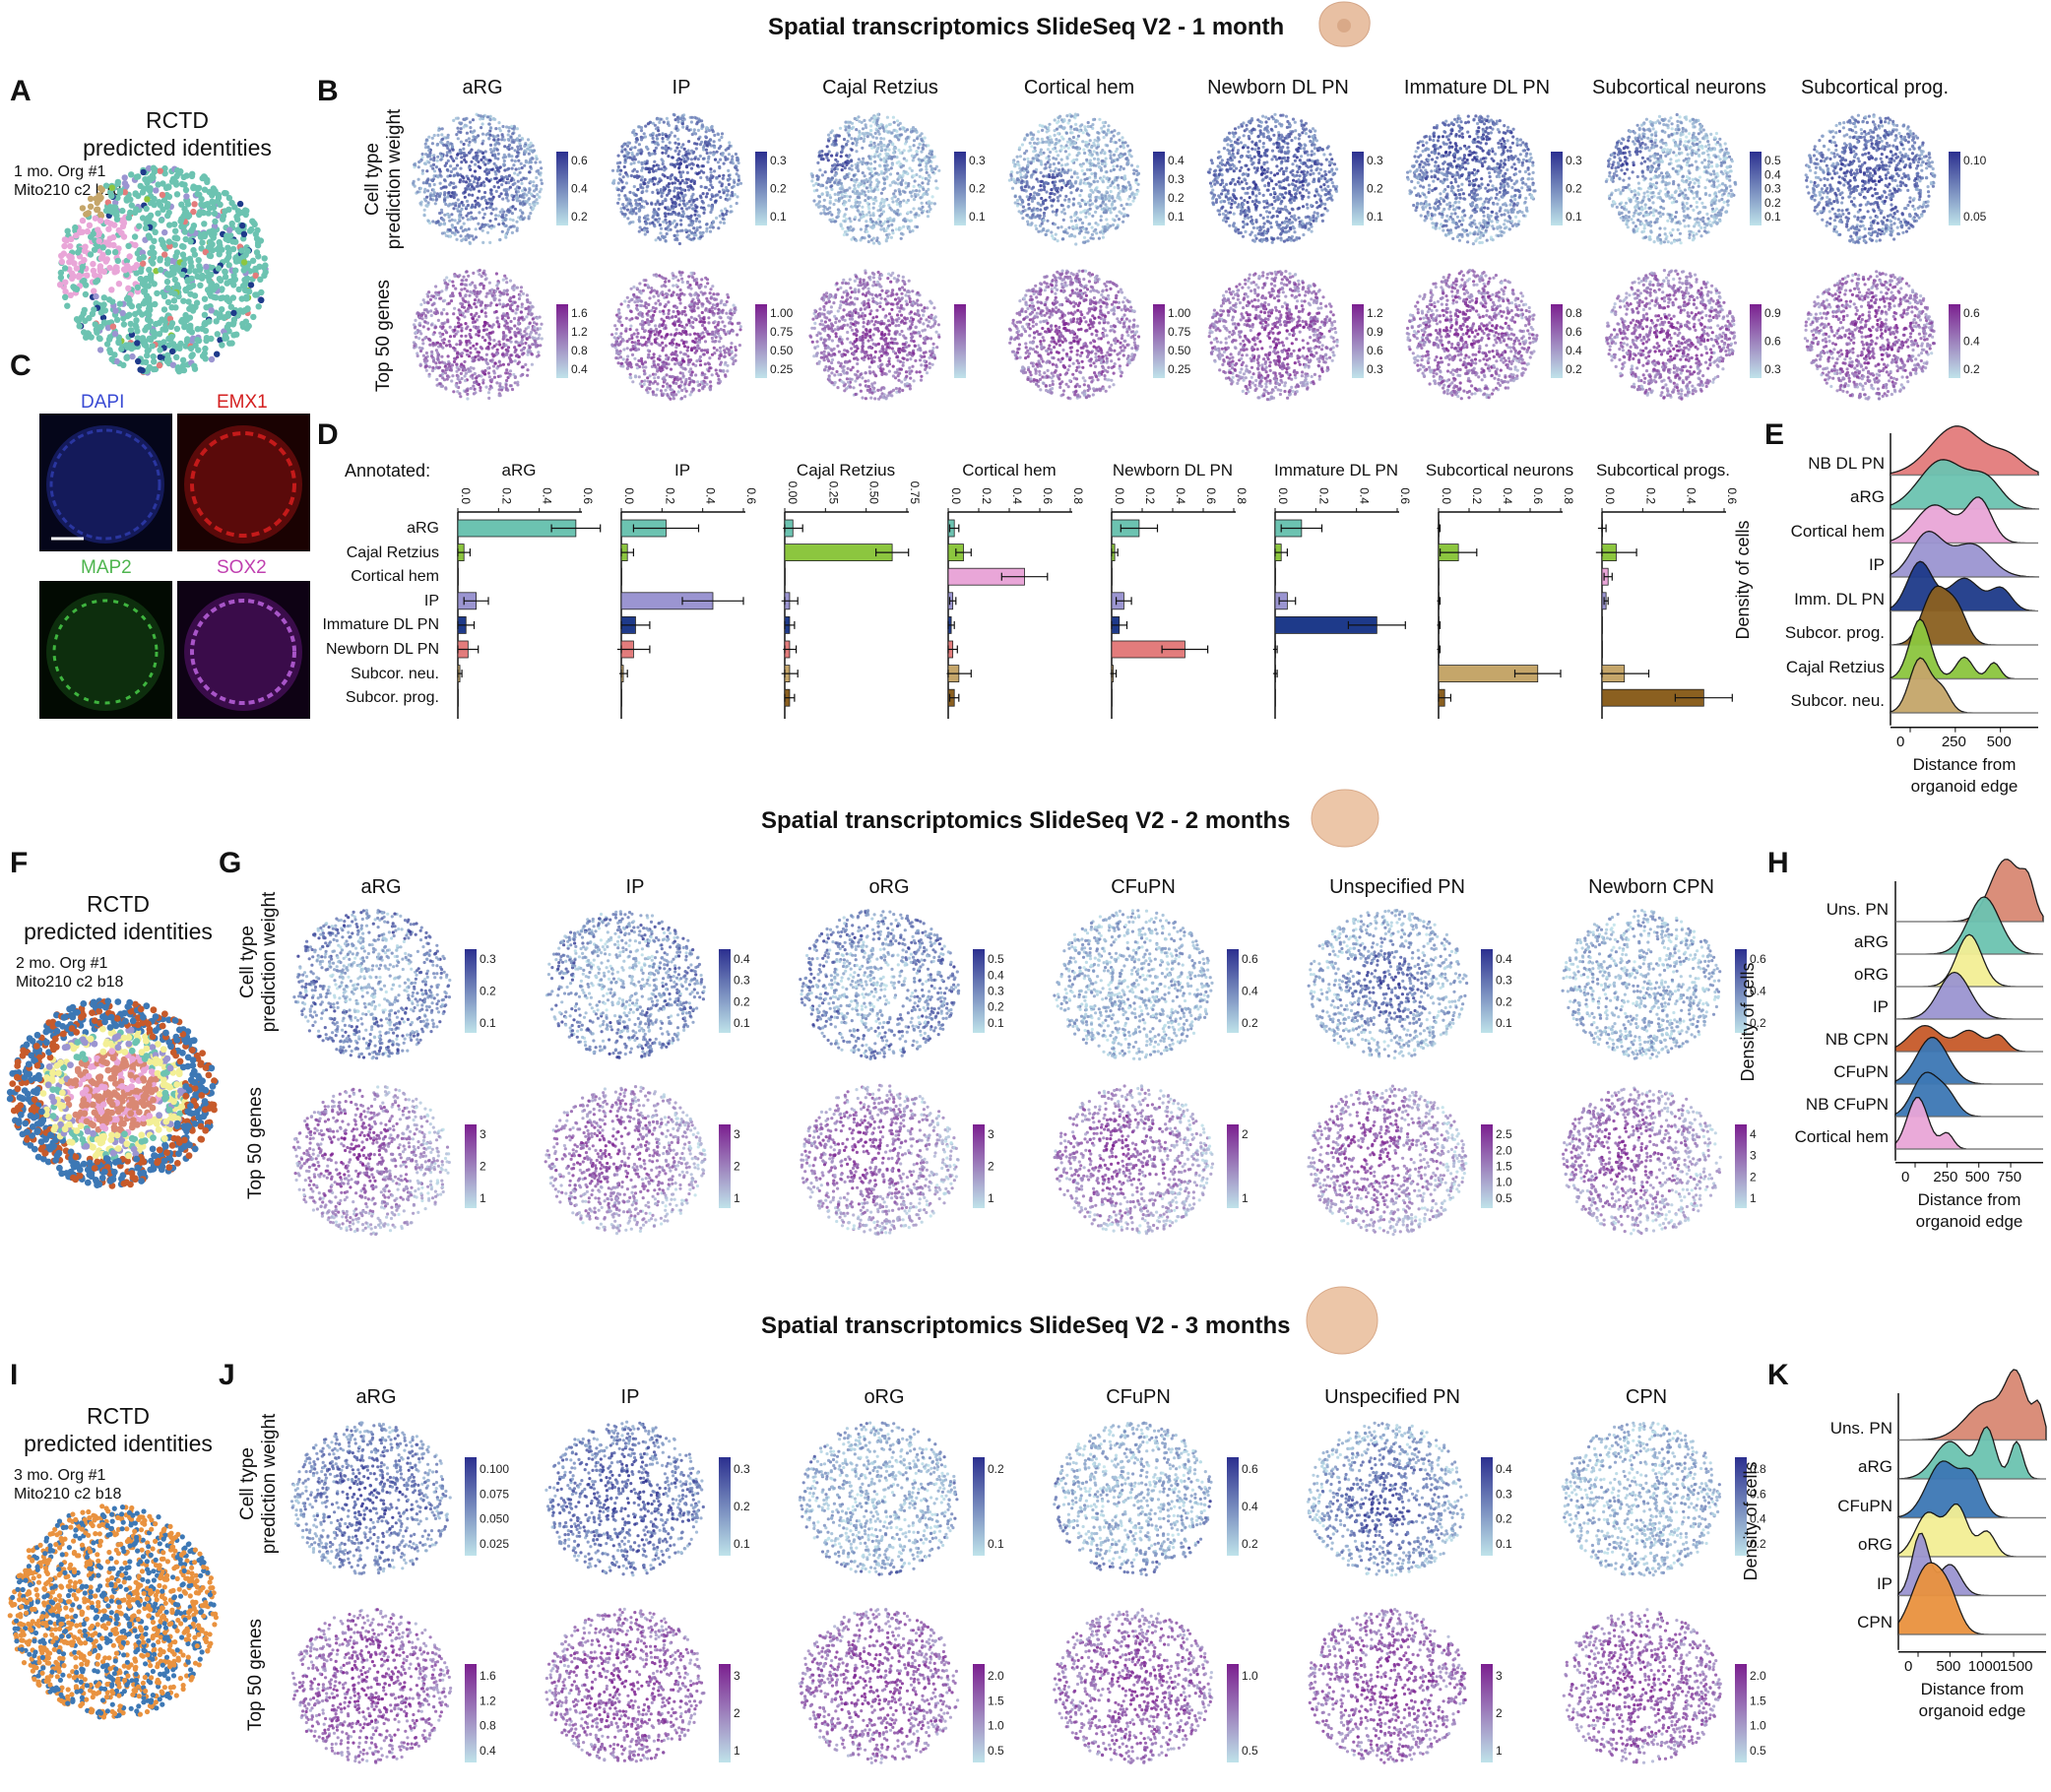 The width and height of the screenshot is (2051, 1792). Describe the element at coordinates (580, 189) in the screenshot. I see `svg-text: 0.4` at that location.